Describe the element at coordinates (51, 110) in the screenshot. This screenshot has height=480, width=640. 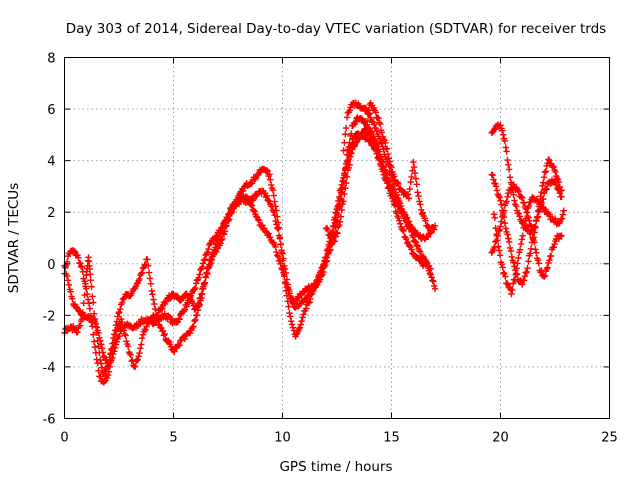
I see `y-tick-label: 6` at that location.